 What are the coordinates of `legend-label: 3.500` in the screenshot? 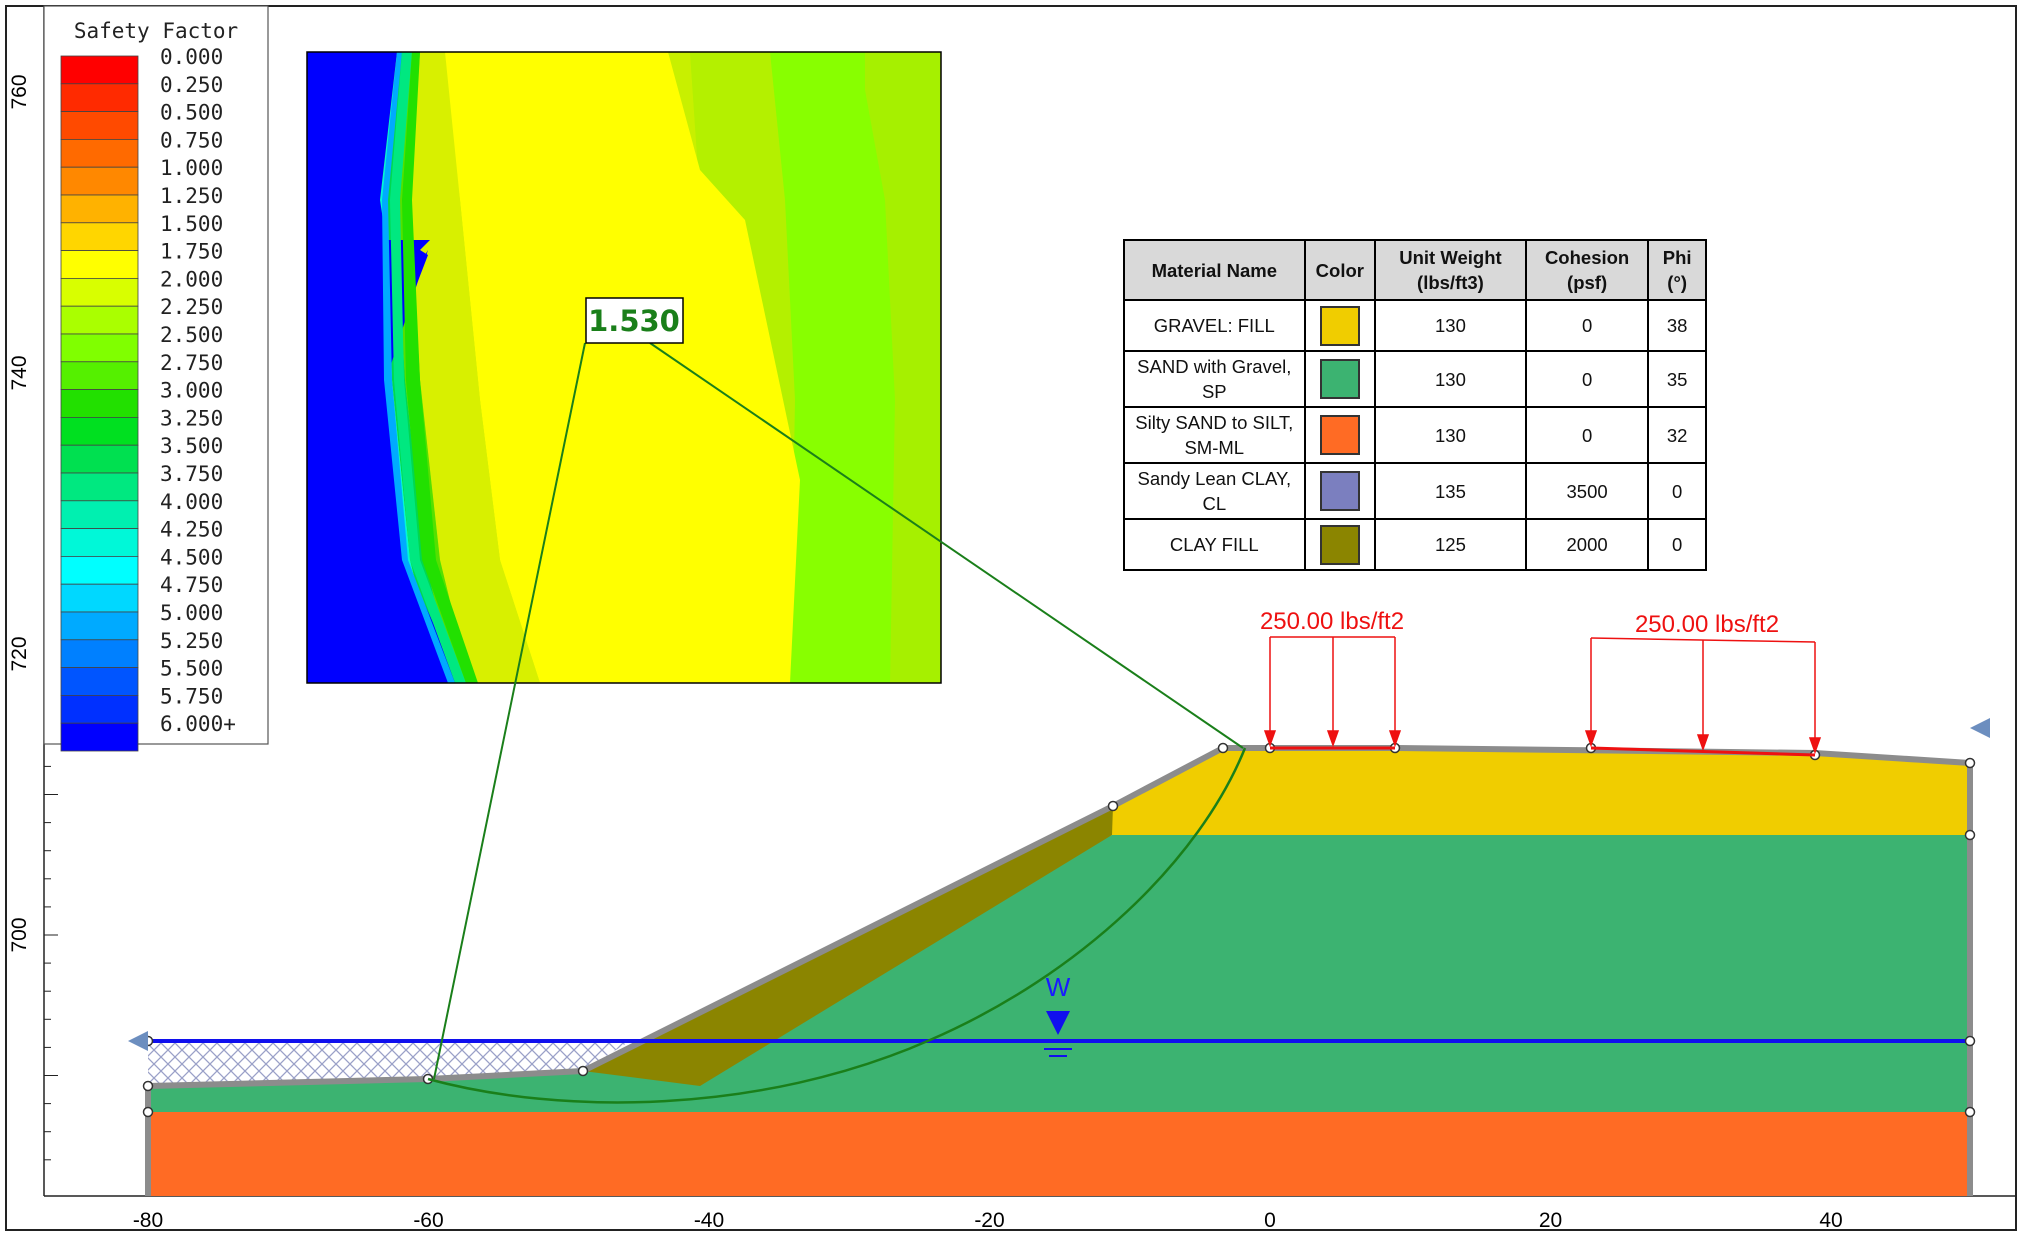 It's located at (191, 446).